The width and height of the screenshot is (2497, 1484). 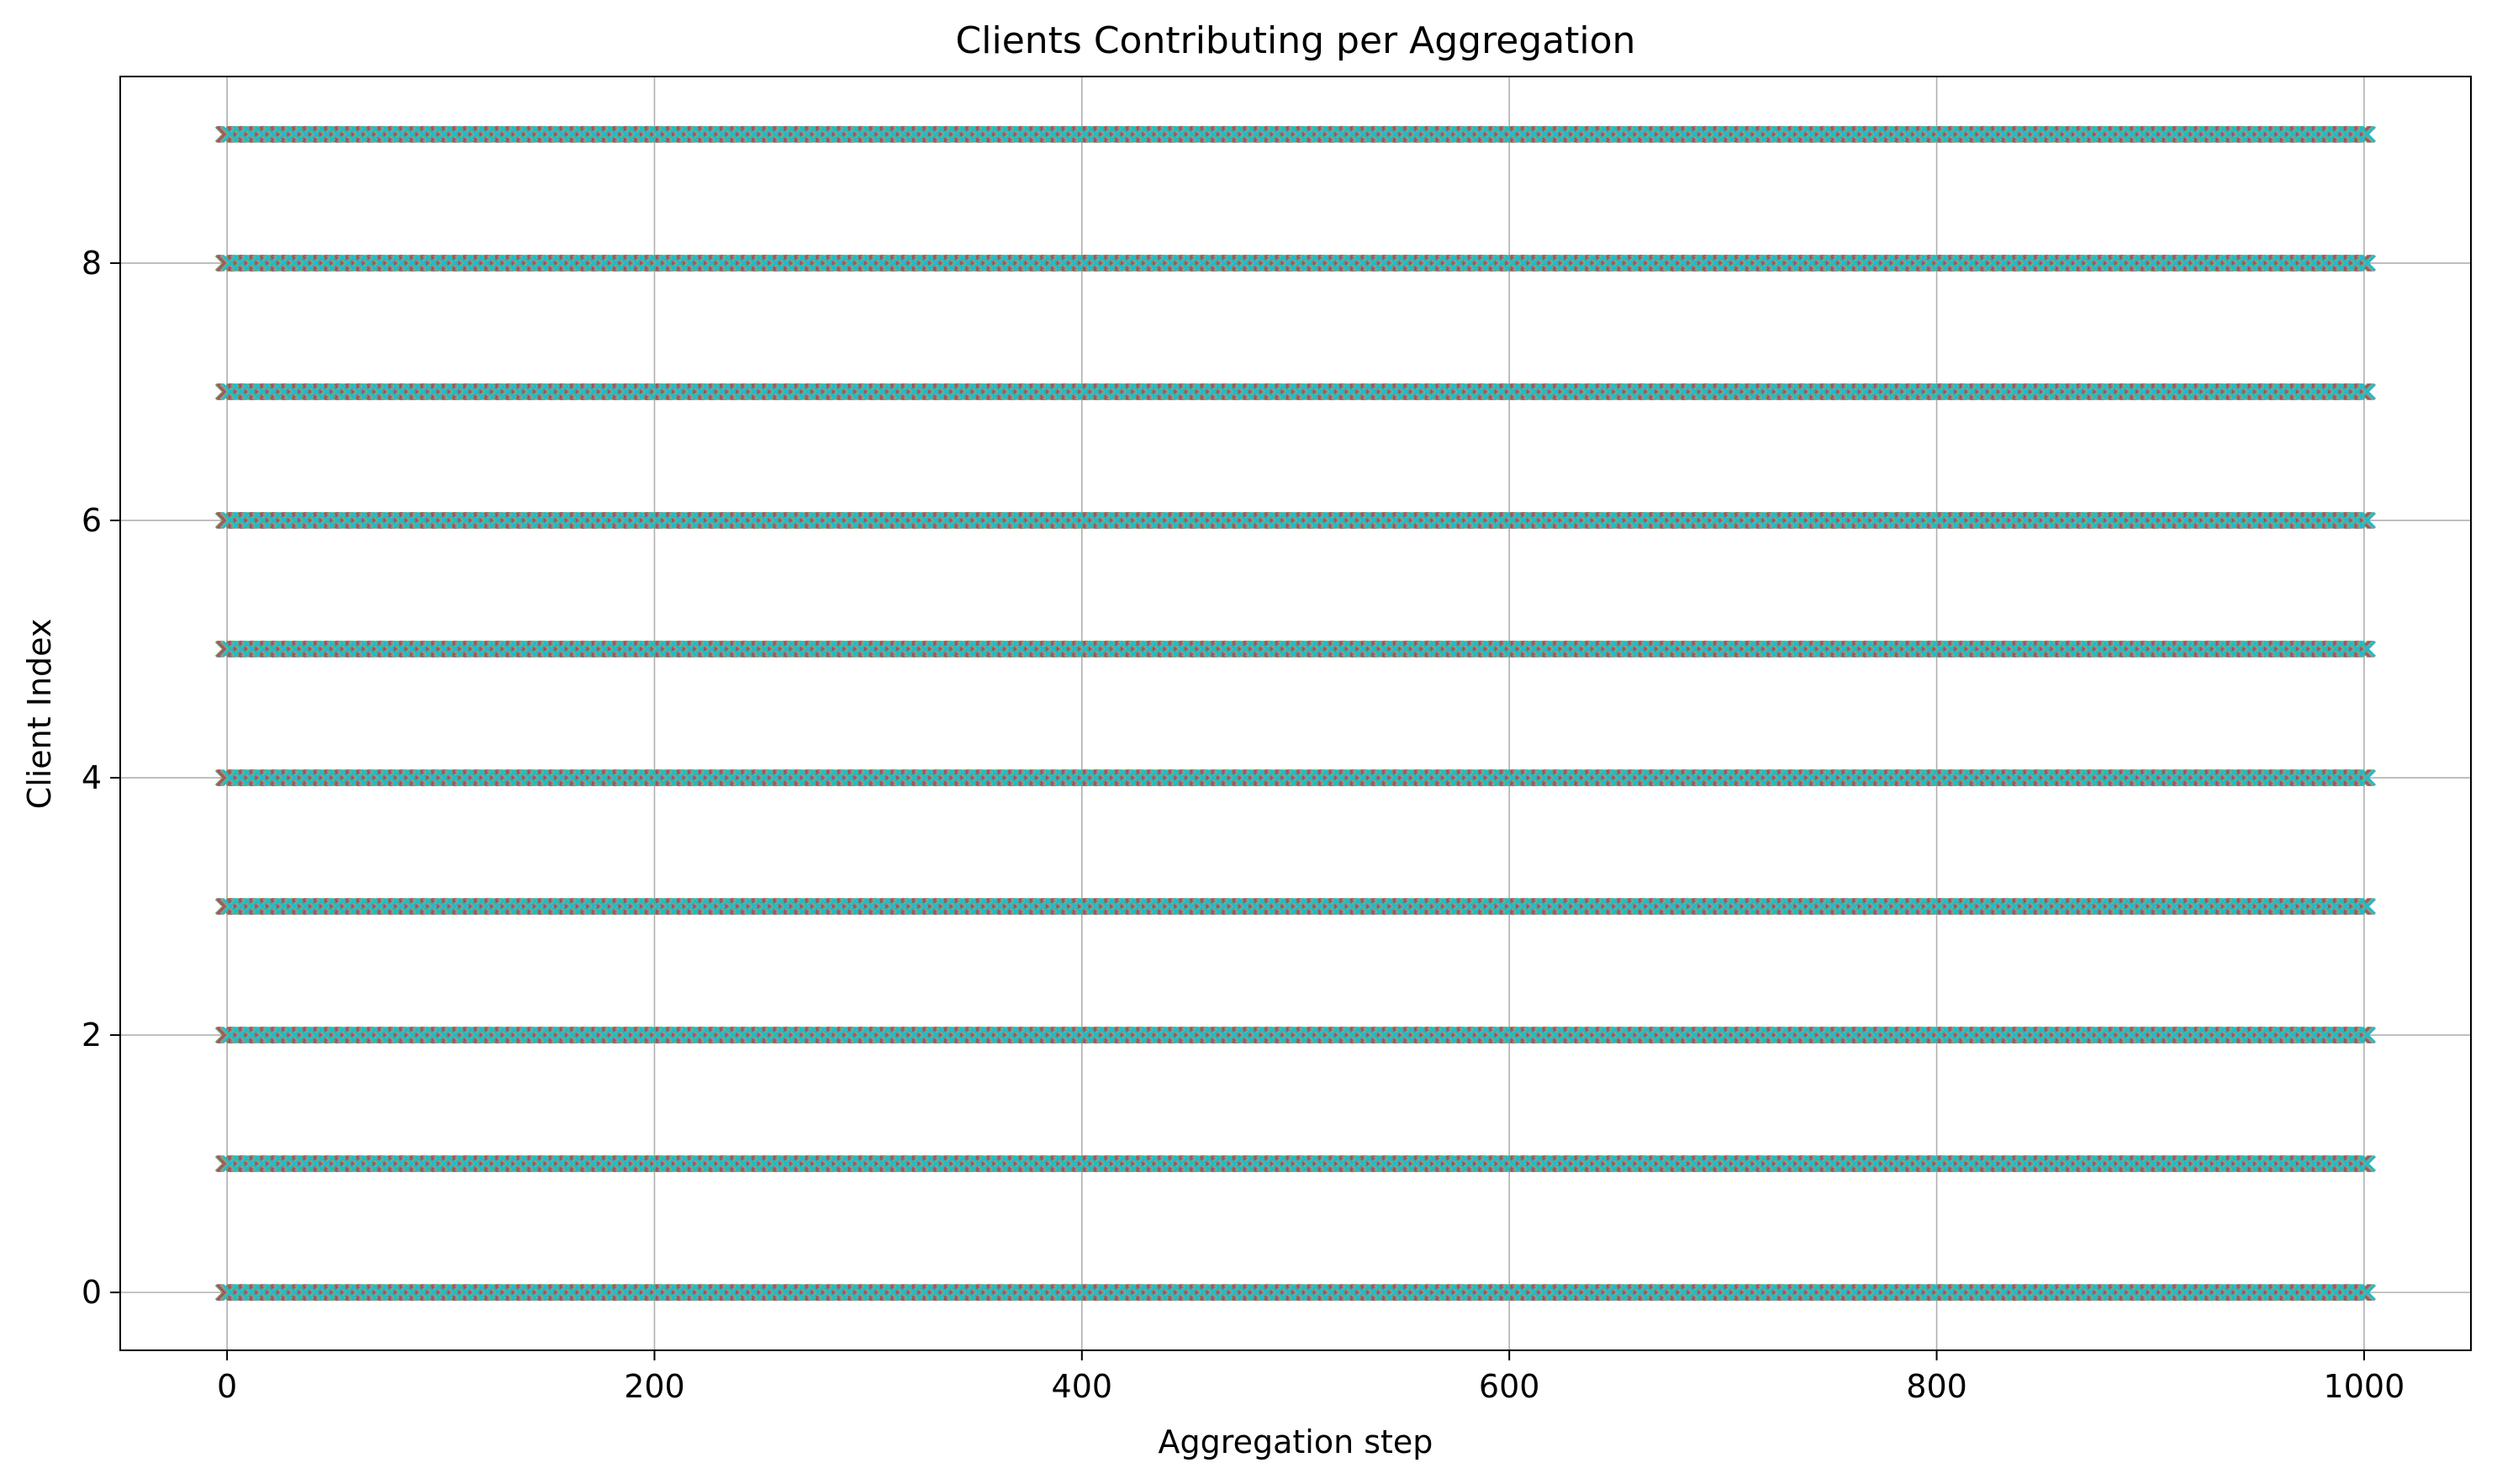 What do you see at coordinates (1936, 1386) in the screenshot?
I see `x-tick-label: 800` at bounding box center [1936, 1386].